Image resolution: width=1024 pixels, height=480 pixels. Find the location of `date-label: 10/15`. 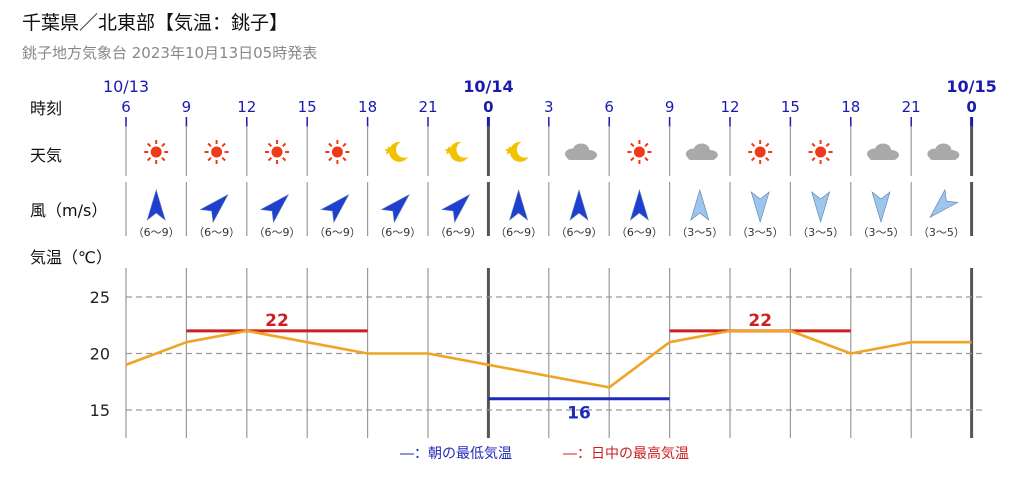

date-label: 10/15 is located at coordinates (971, 86).